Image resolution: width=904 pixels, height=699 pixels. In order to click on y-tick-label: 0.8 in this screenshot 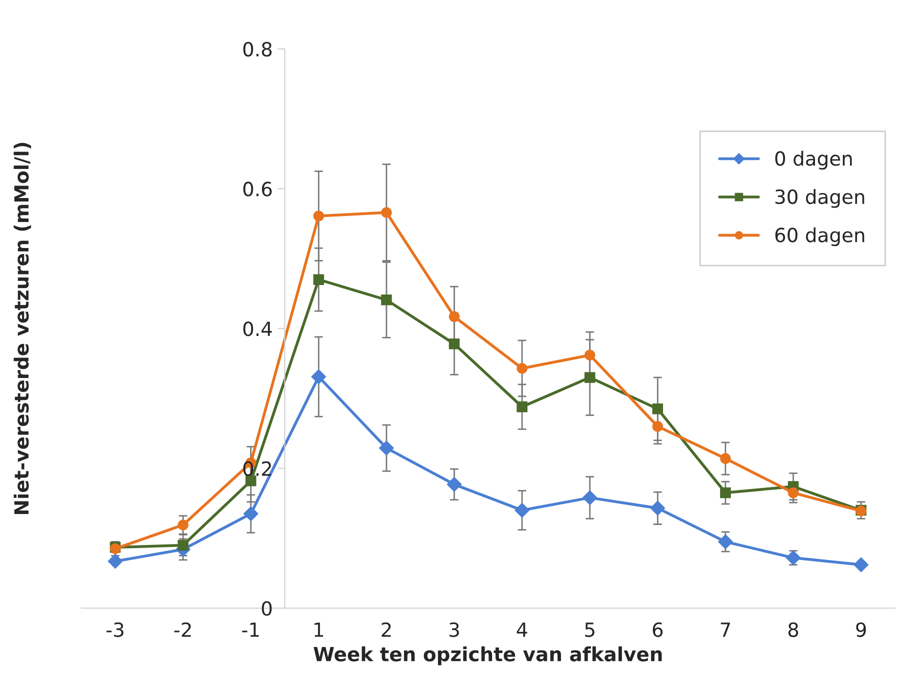, I will do `click(257, 49)`.